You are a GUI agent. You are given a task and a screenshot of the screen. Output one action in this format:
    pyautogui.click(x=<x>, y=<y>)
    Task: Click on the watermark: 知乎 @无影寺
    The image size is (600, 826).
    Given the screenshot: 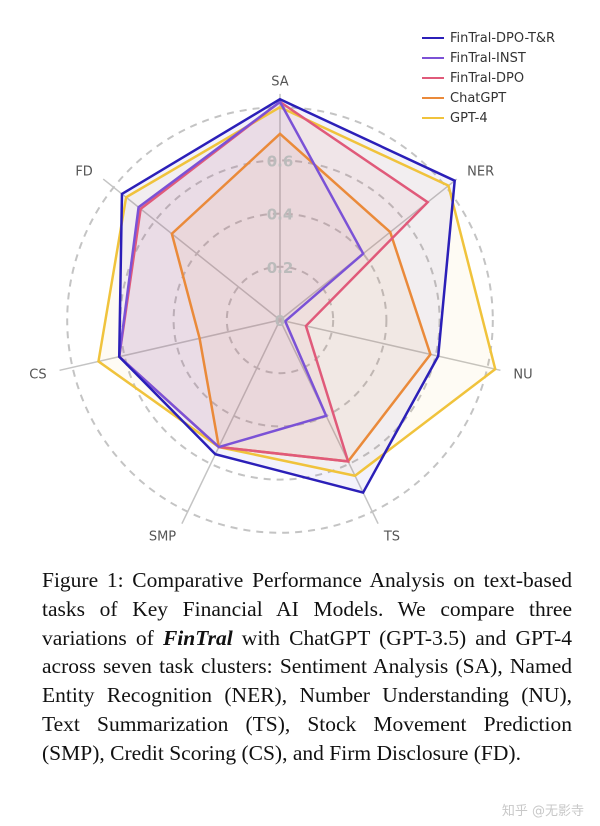 What is the action you would take?
    pyautogui.click(x=542, y=811)
    